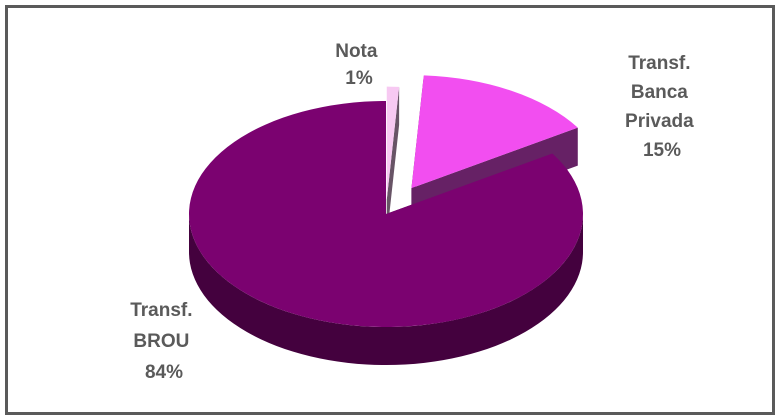 The height and width of the screenshot is (418, 784). Describe the element at coordinates (662, 107) in the screenshot. I see `label-banca-privada: Transf. Banca Privada 15%` at that location.